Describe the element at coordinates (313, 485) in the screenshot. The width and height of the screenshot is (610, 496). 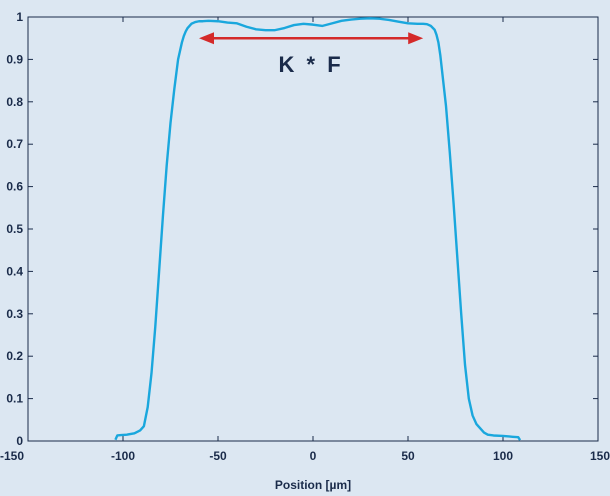
I see `x-axis-label: Position [µm]` at that location.